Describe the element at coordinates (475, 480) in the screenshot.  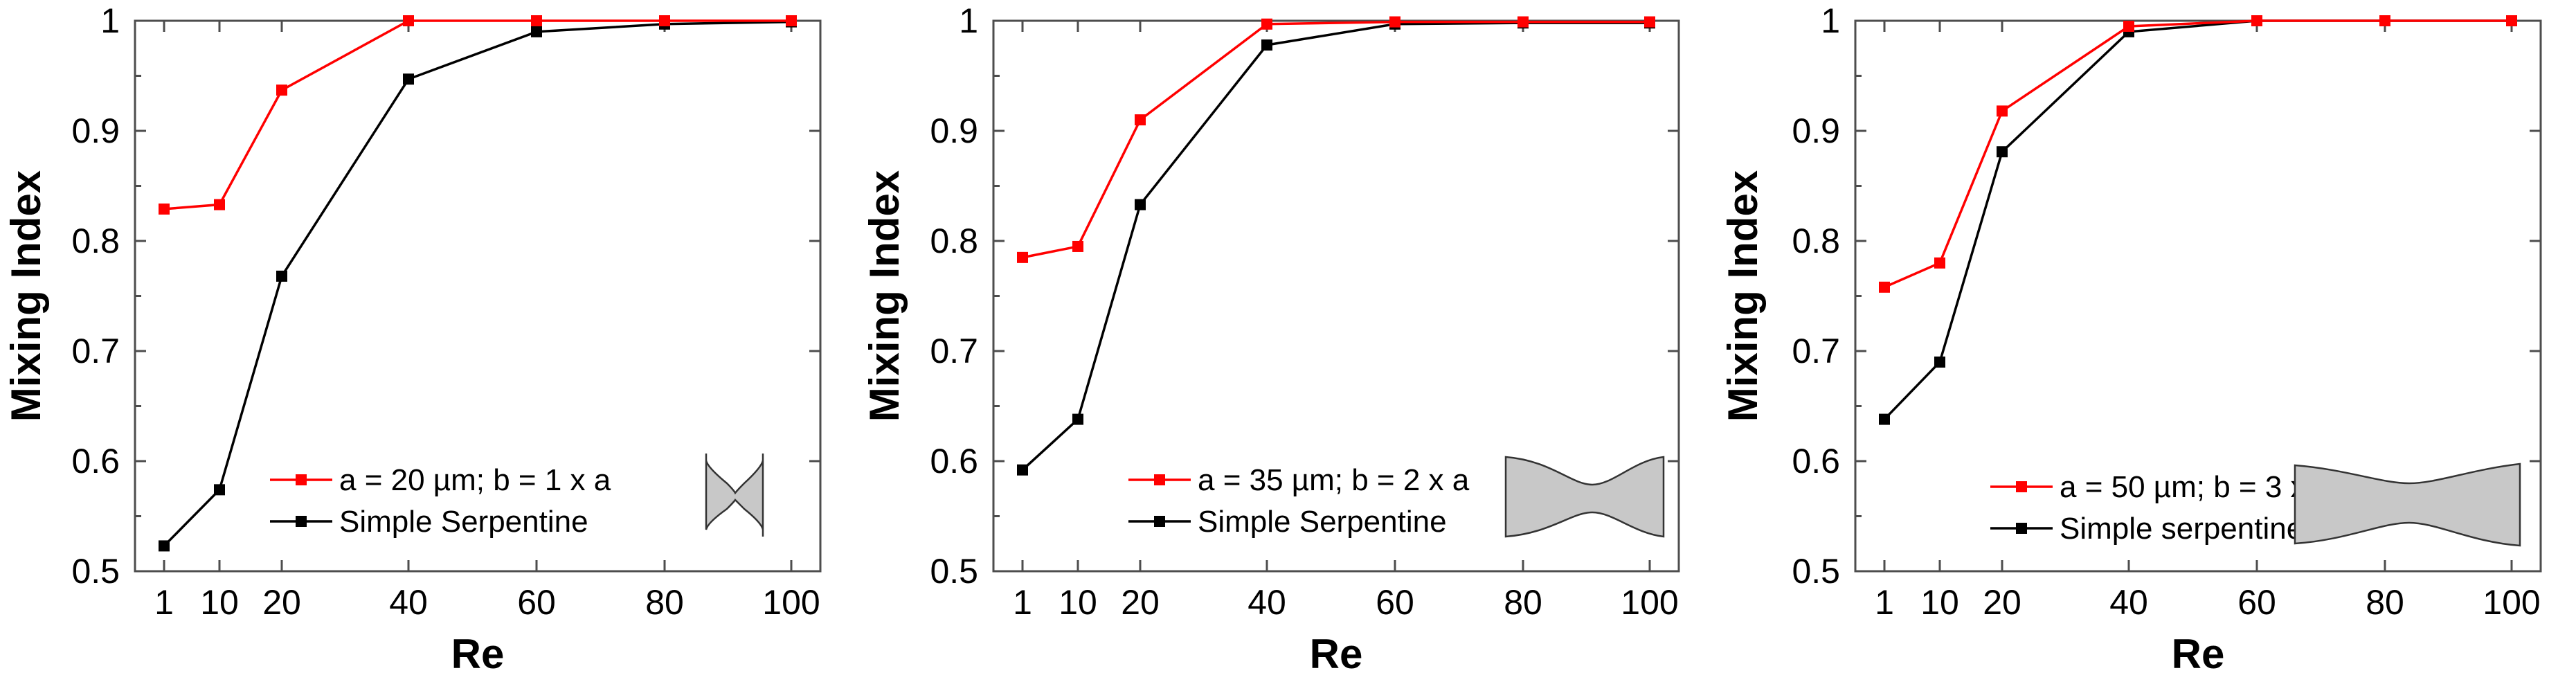
I see `legend-label: a = 20 µm; b = 1 x a` at that location.